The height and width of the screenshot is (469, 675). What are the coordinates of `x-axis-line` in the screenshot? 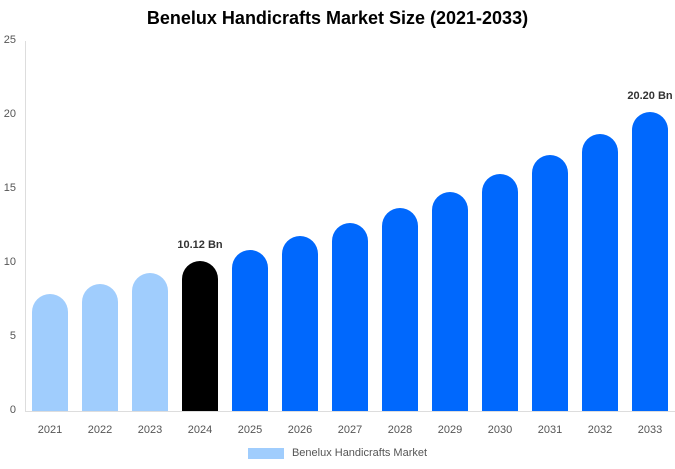 It's located at (350, 411).